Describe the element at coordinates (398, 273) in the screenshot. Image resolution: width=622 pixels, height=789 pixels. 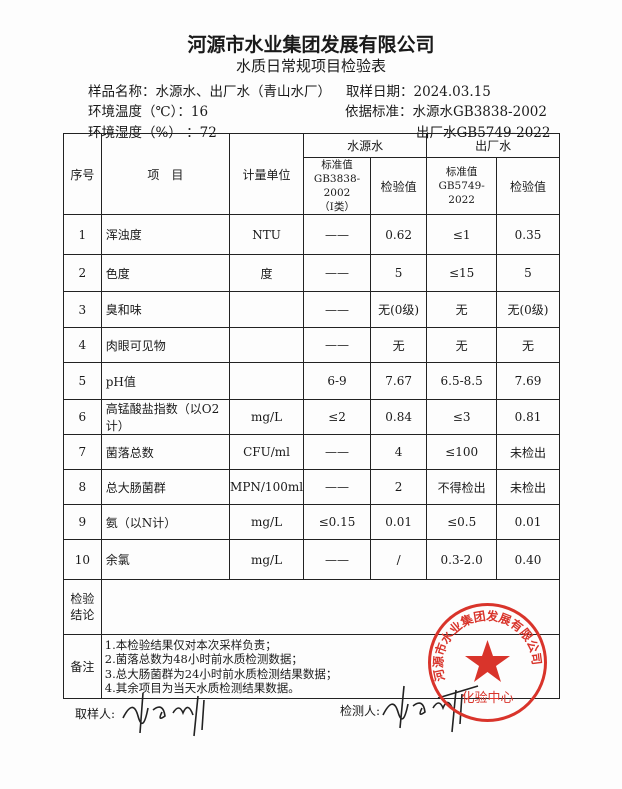
I see `cell-s-val: 5` at that location.